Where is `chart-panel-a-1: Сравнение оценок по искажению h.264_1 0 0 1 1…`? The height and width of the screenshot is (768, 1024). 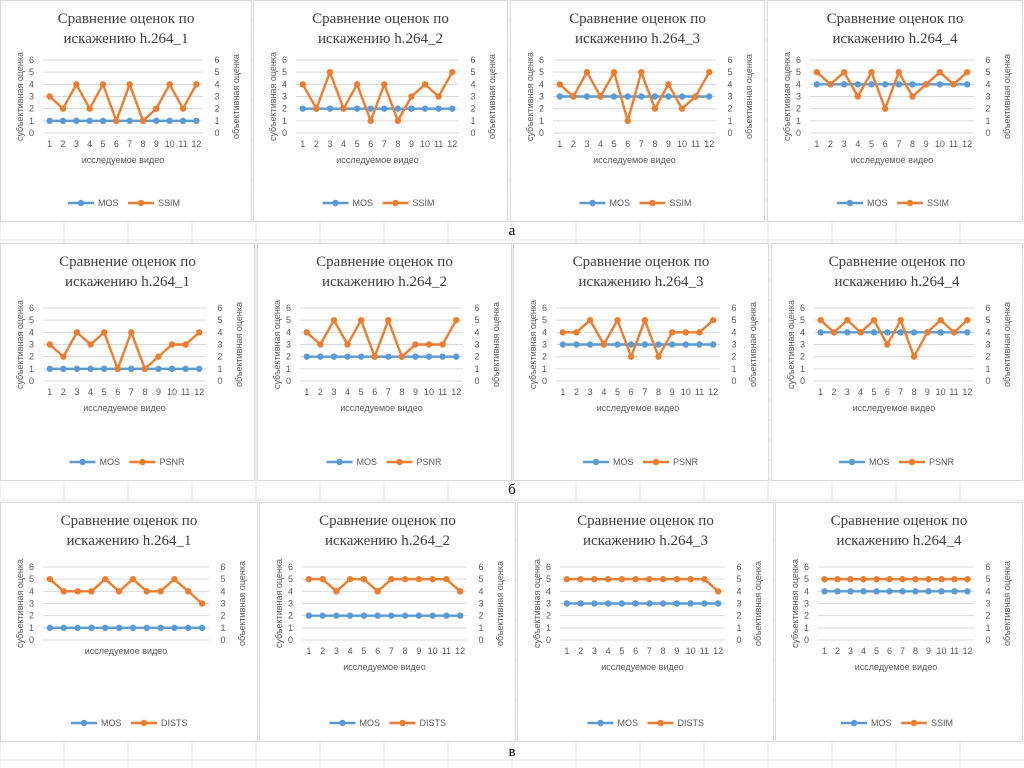
chart-panel-a-1: Сравнение оценок по искажению h.264_1 0 0 1 1… is located at coordinates (126, 111).